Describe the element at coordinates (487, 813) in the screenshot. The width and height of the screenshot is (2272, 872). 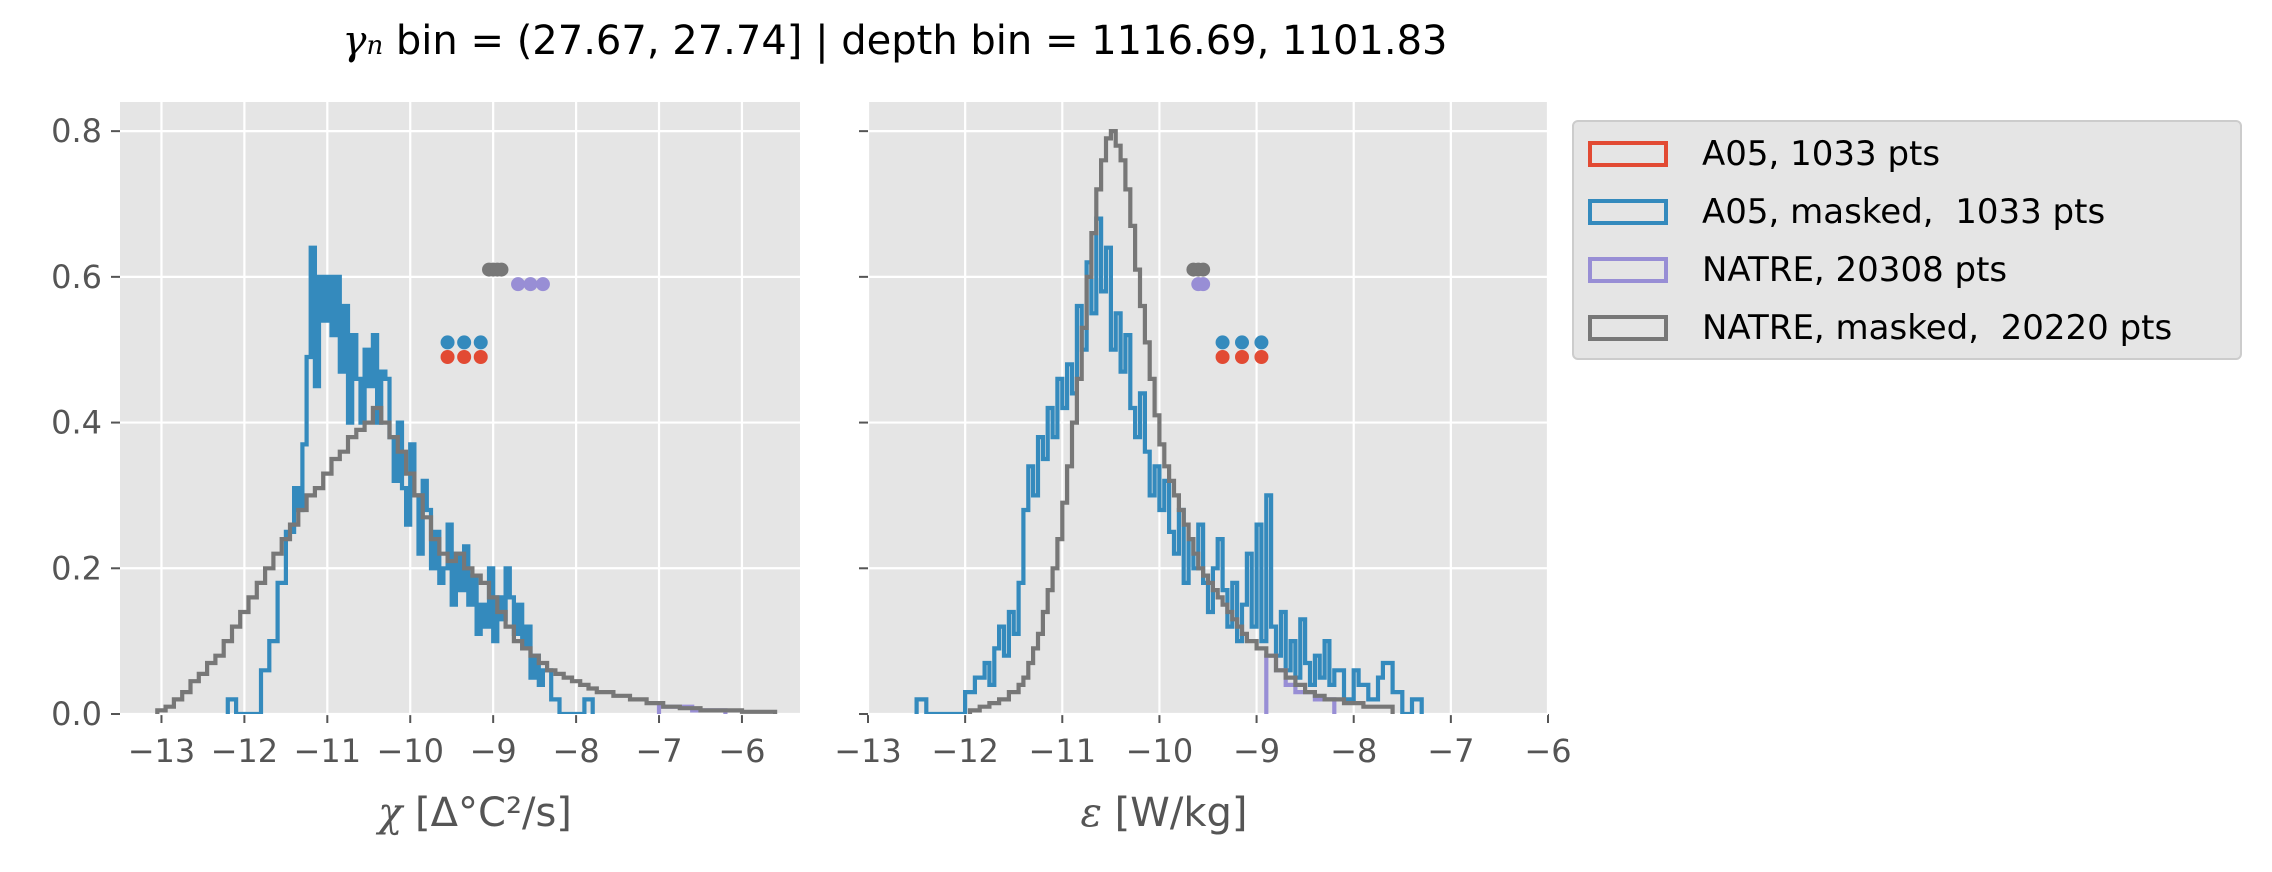
I see `chi-units: [Δ°C²/s]` at that location.